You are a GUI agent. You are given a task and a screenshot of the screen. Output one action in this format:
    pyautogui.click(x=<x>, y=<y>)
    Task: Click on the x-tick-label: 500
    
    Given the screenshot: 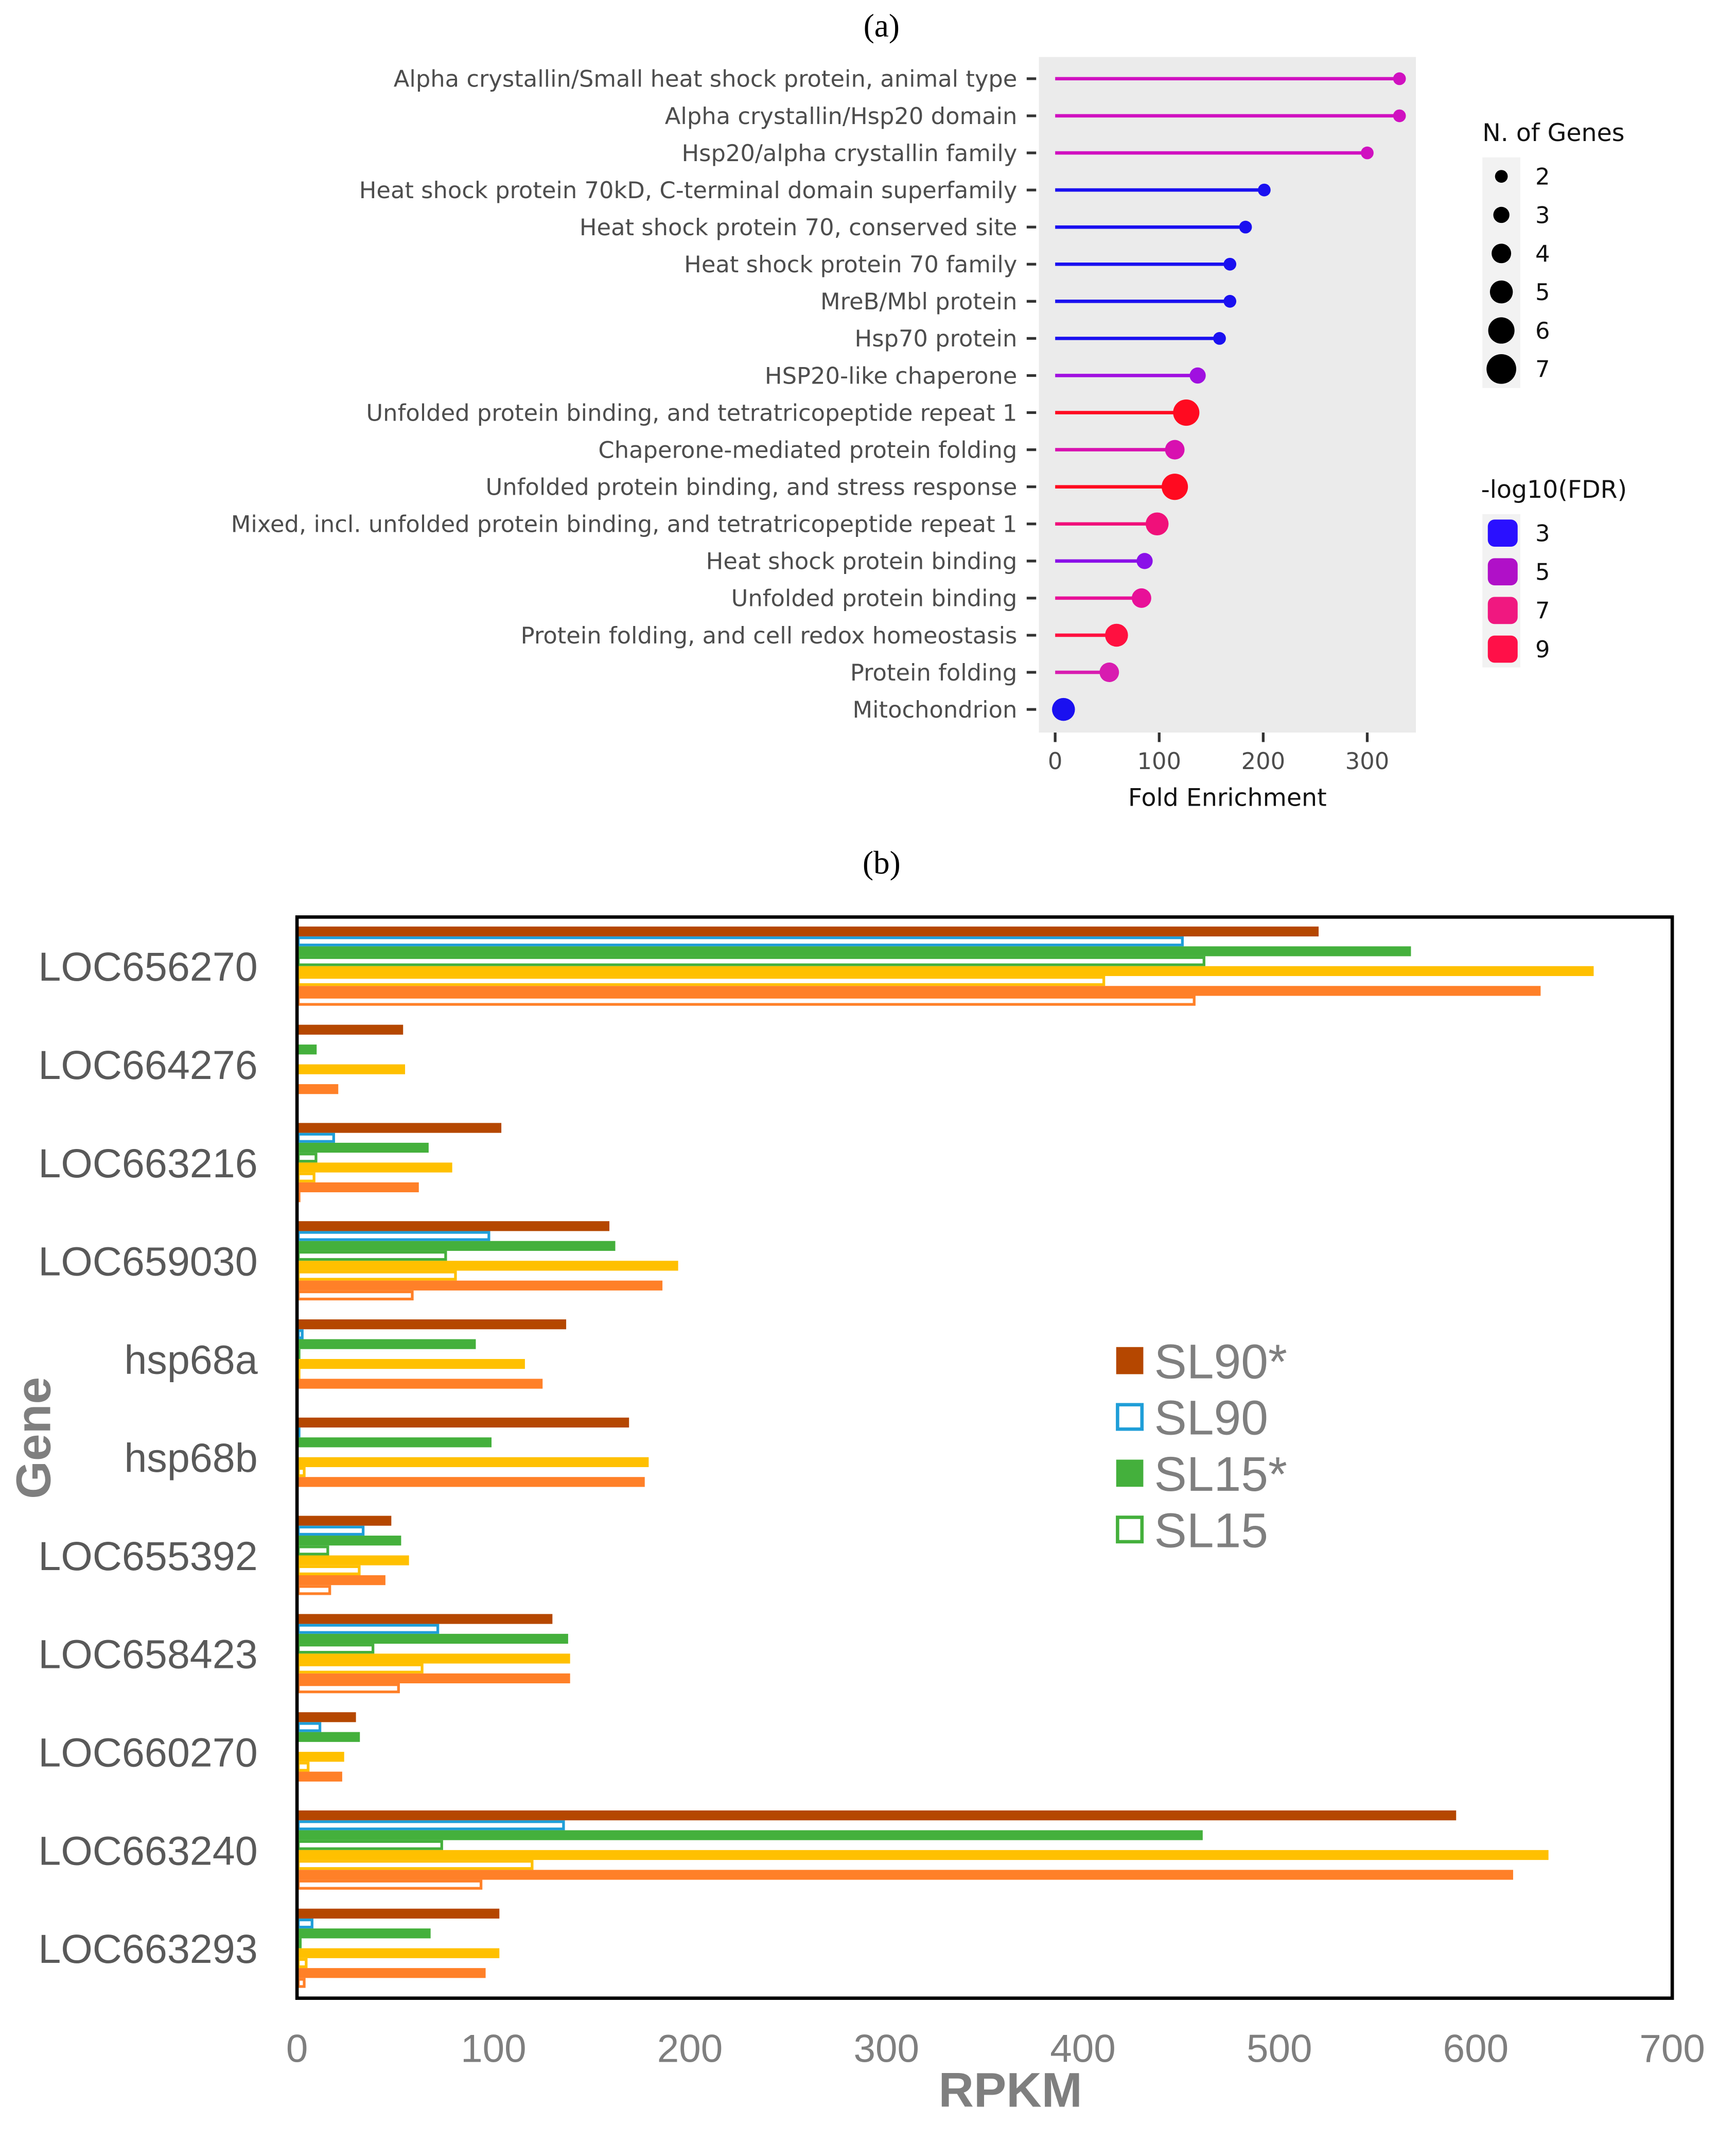 What is the action you would take?
    pyautogui.click(x=1279, y=2048)
    